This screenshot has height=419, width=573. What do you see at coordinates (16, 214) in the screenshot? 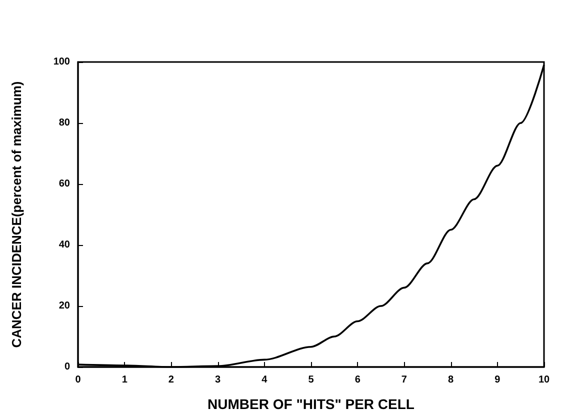
I see `y-axis-title: CANCER INCIDENCE(percent of maximum)` at bounding box center [16, 214].